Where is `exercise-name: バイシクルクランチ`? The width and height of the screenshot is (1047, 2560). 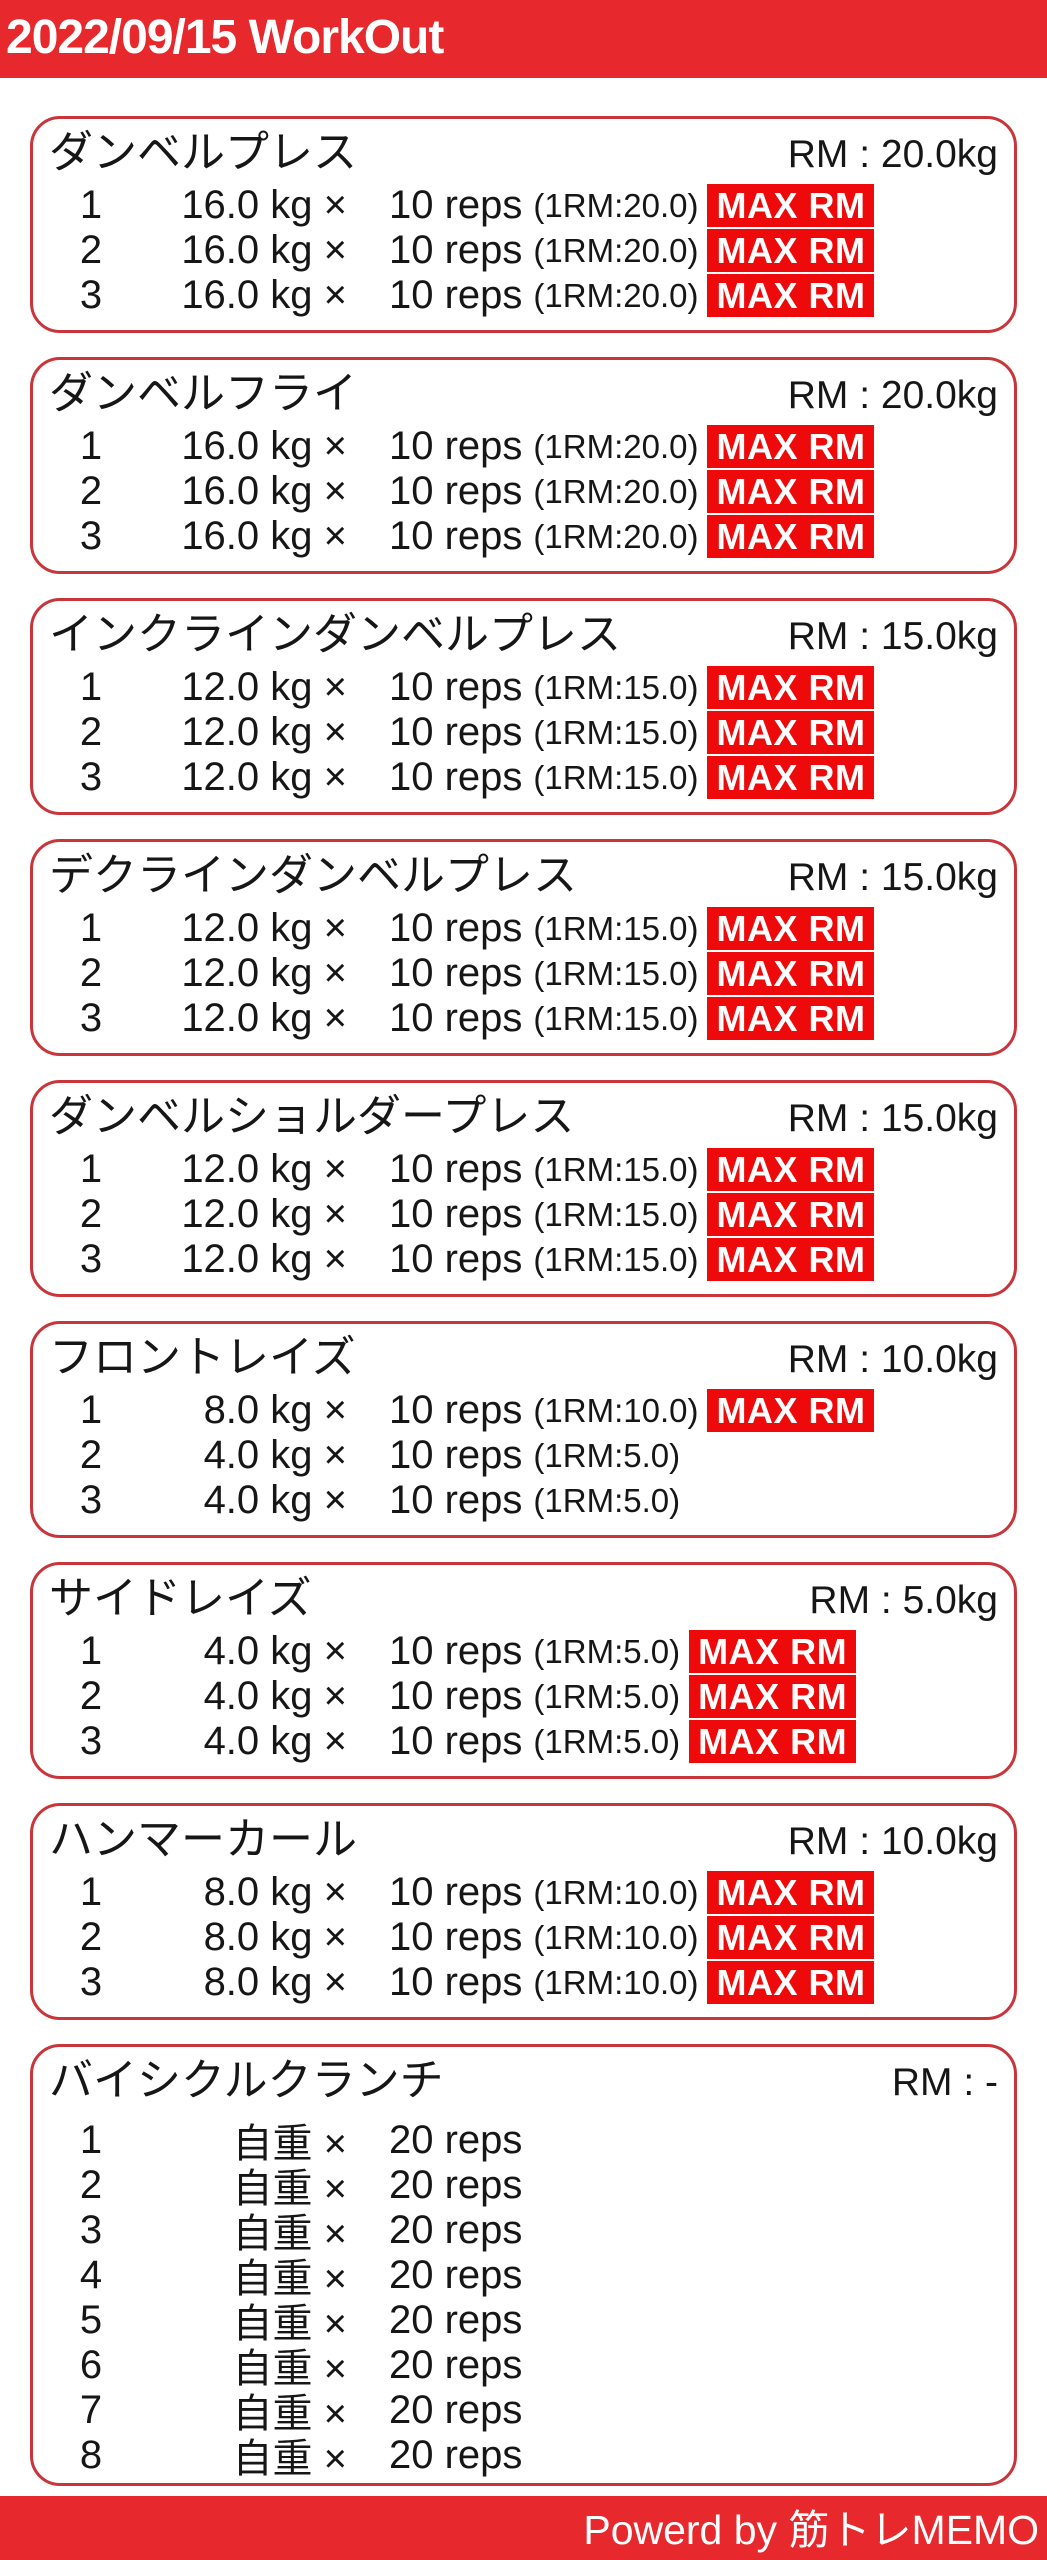 exercise-name: バイシクルクランチ is located at coordinates (246, 2080).